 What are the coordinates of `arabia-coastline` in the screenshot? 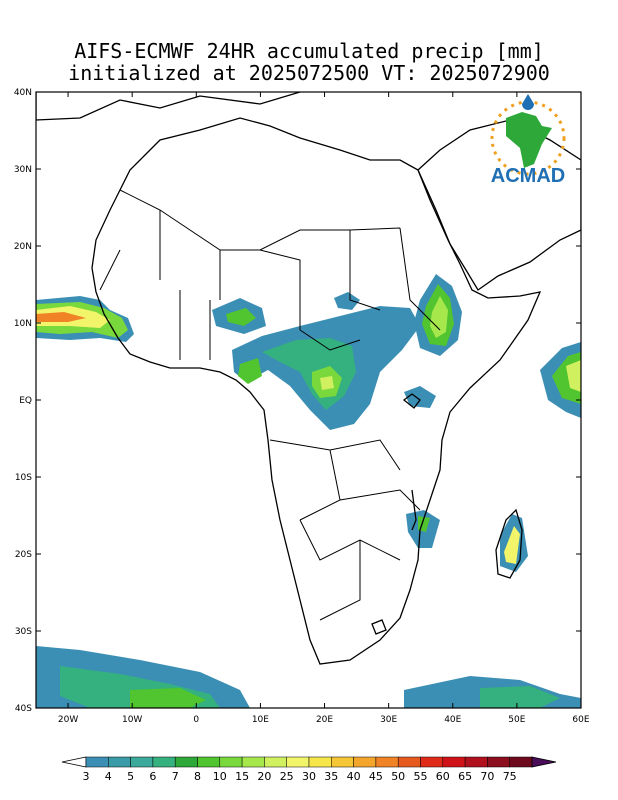 It's located at (499, 205).